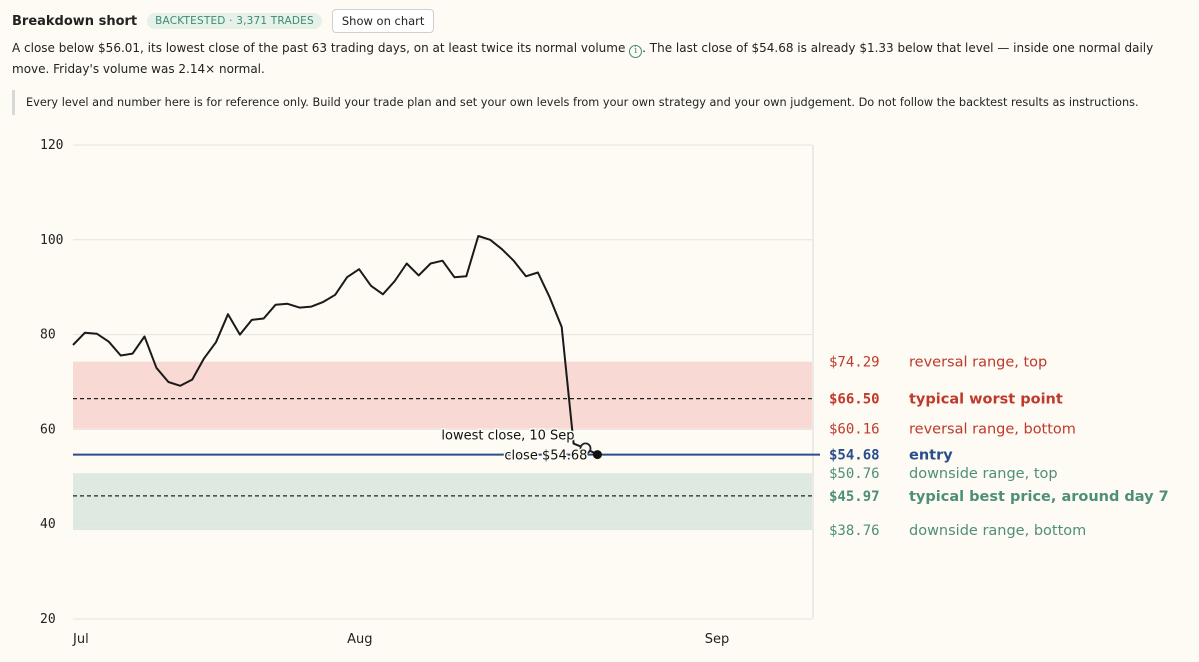 The width and height of the screenshot is (1199, 662). I want to click on level-label: reversal range, bottom, so click(992, 430).